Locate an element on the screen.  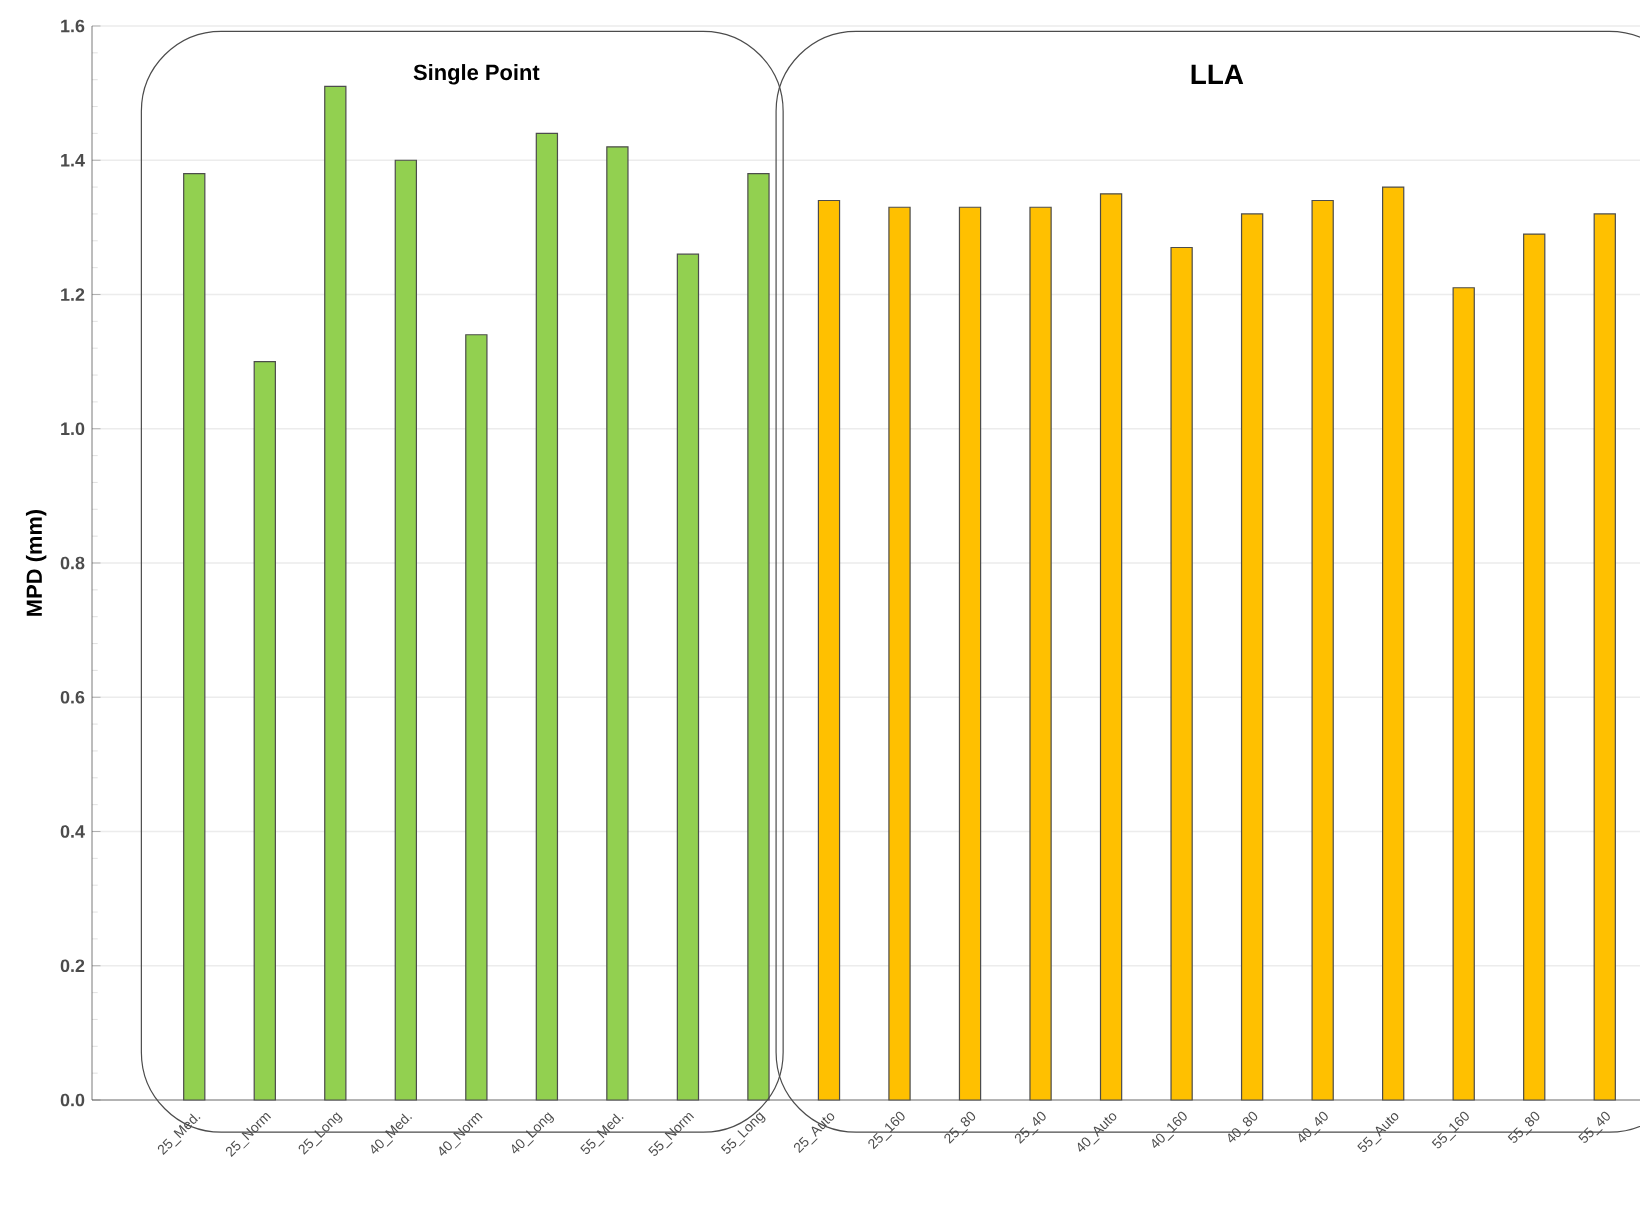
y-tick-label: 0.0 is located at coordinates (72, 1100).